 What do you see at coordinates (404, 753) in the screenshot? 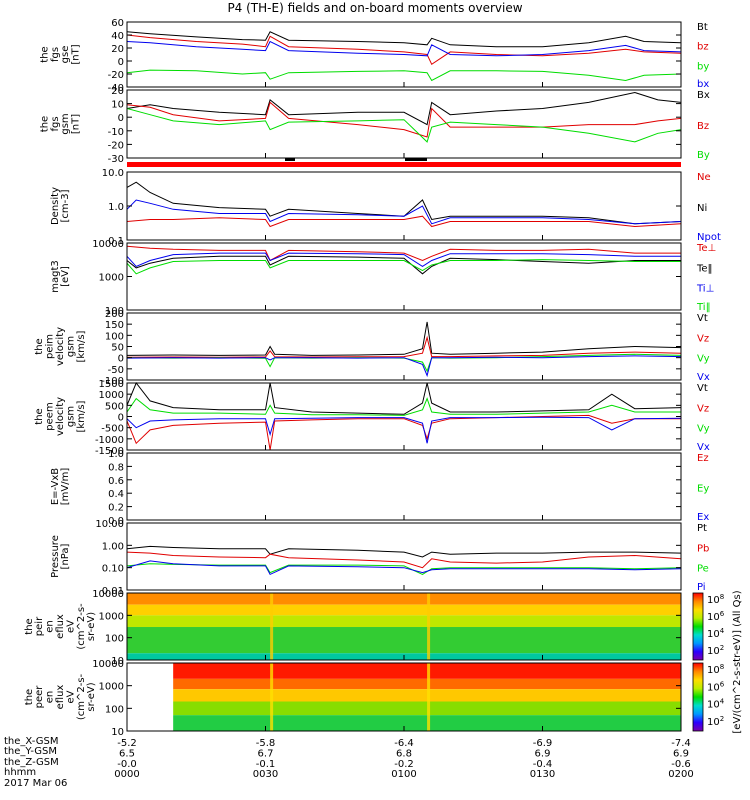
I see `x-tick-label-1: 6.8` at bounding box center [404, 753].